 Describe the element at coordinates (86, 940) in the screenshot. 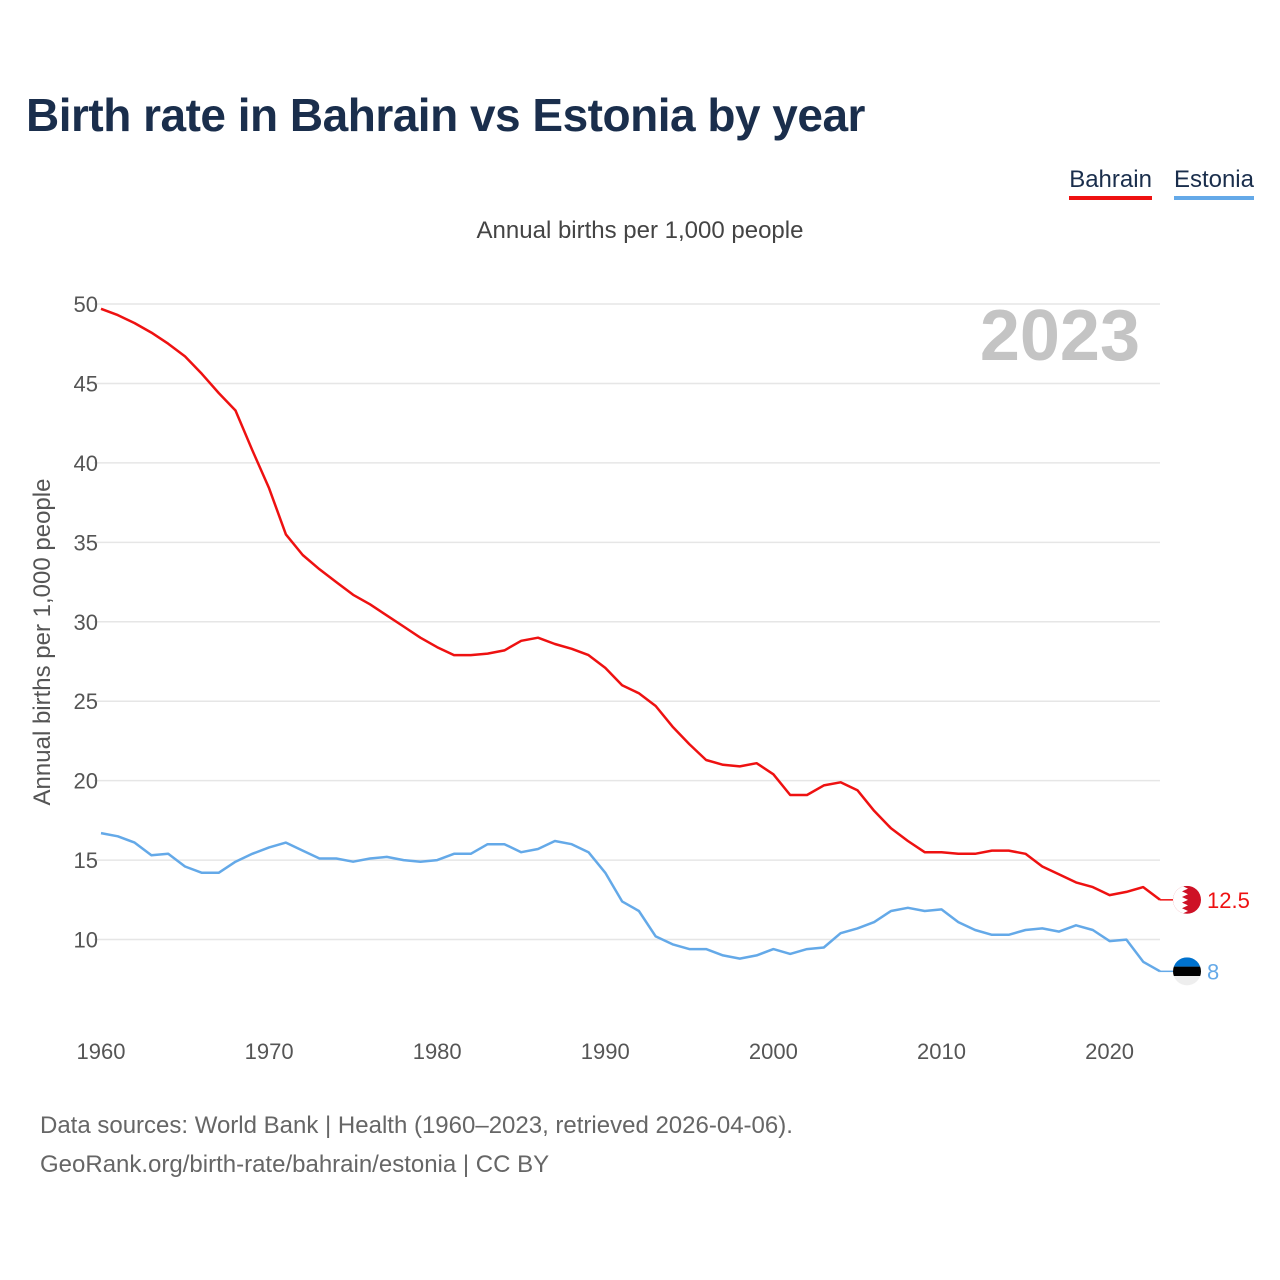

I see `y-tick-label-10: 10` at that location.